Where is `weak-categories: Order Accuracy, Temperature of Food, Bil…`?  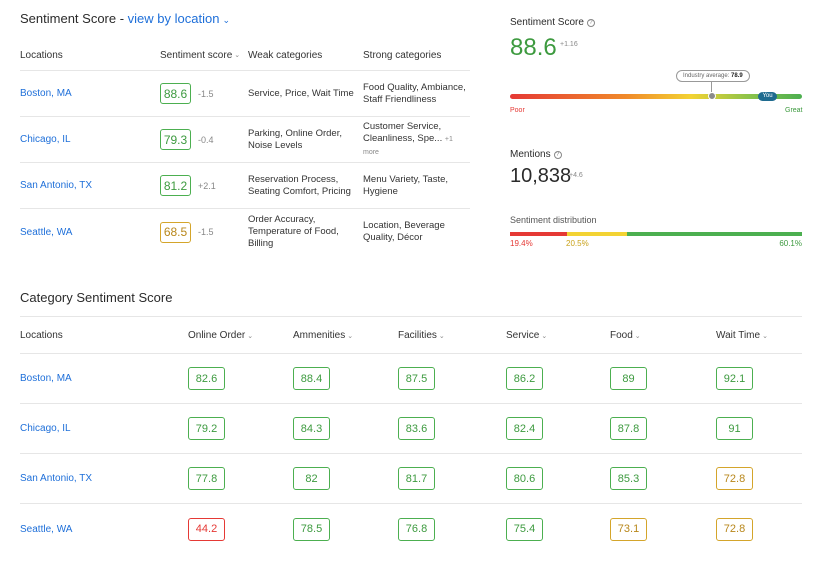
weak-categories: Order Accuracy, Temperature of Food, Bil… is located at coordinates (293, 231).